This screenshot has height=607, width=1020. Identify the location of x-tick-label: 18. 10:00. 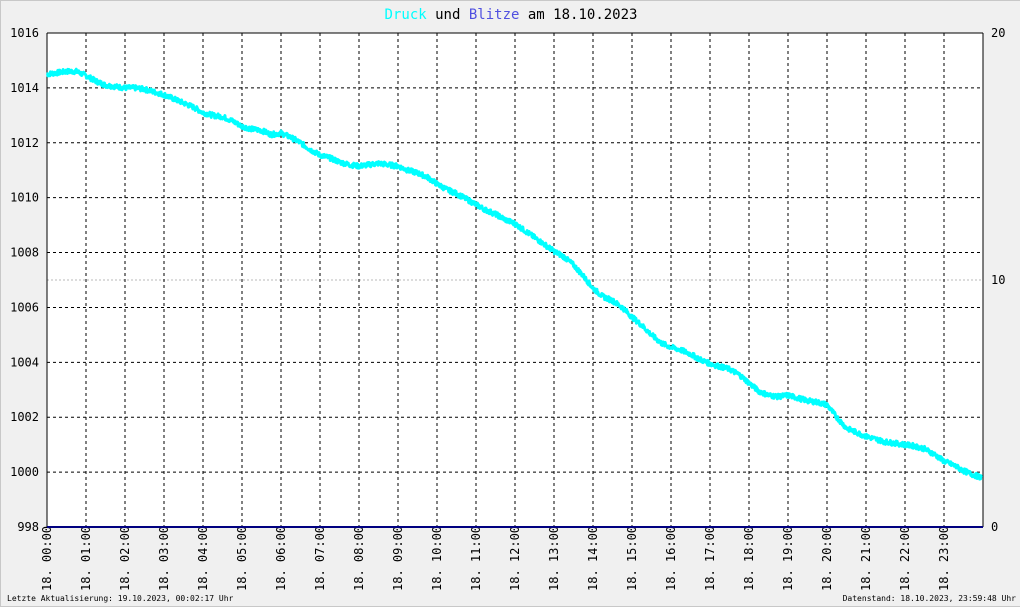
(437, 558).